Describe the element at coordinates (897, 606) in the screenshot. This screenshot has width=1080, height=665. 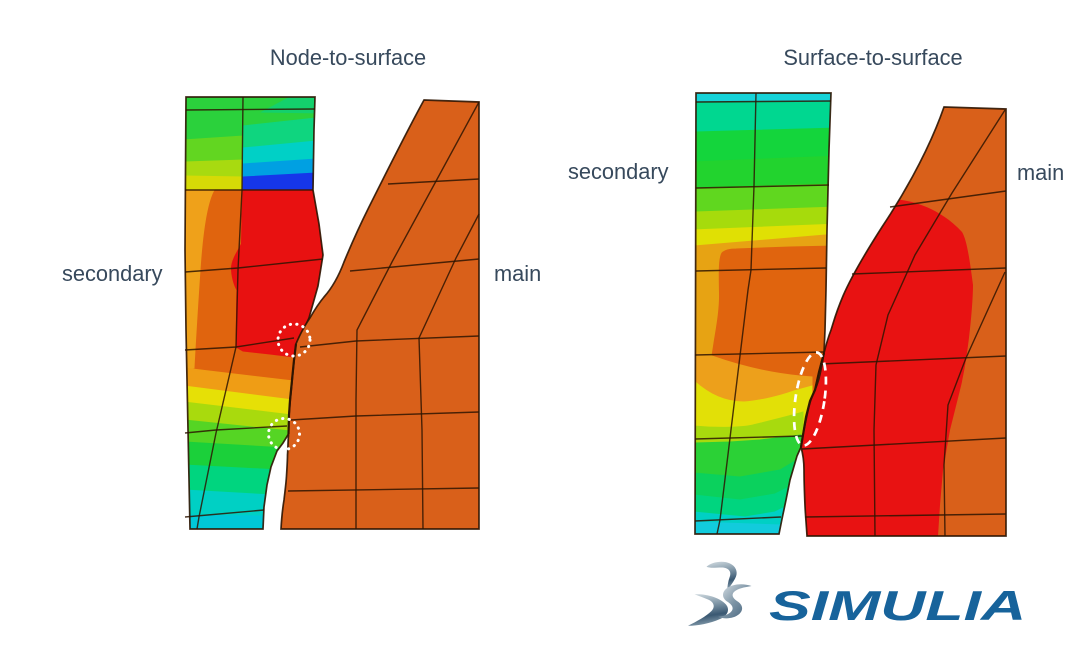
I see `svg-text: SIMULIA` at that location.